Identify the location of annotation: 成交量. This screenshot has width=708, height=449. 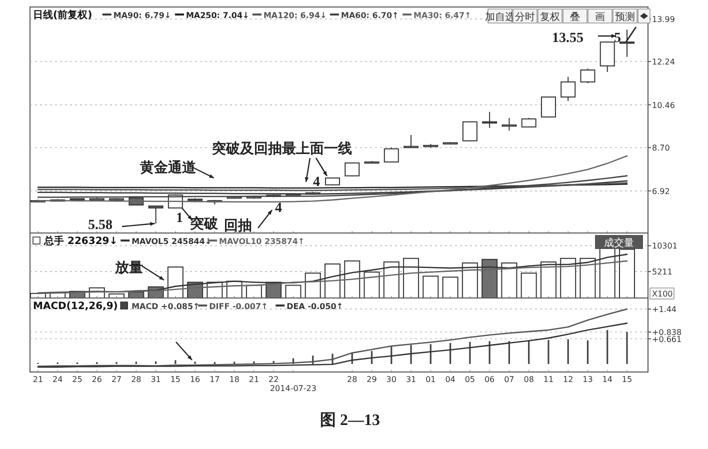
(619, 243).